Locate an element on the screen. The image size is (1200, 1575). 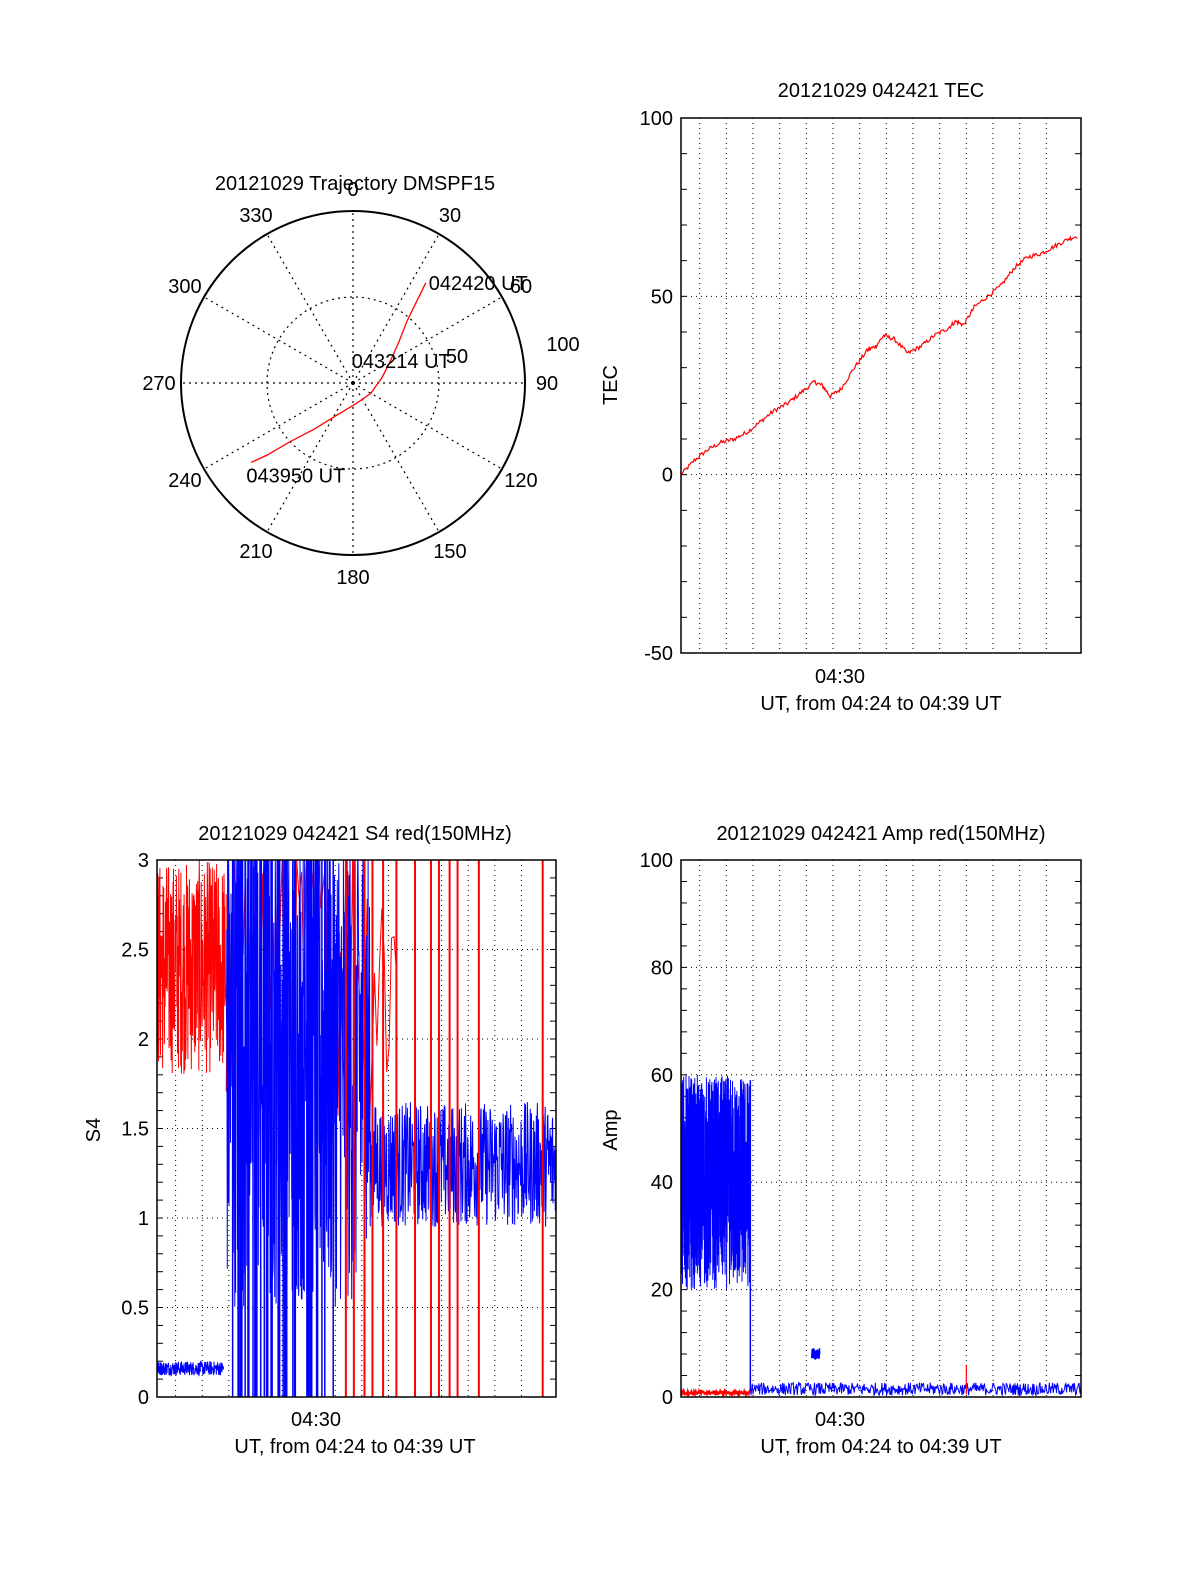
s4-ylabel: S4 is located at coordinates (94, 1130).